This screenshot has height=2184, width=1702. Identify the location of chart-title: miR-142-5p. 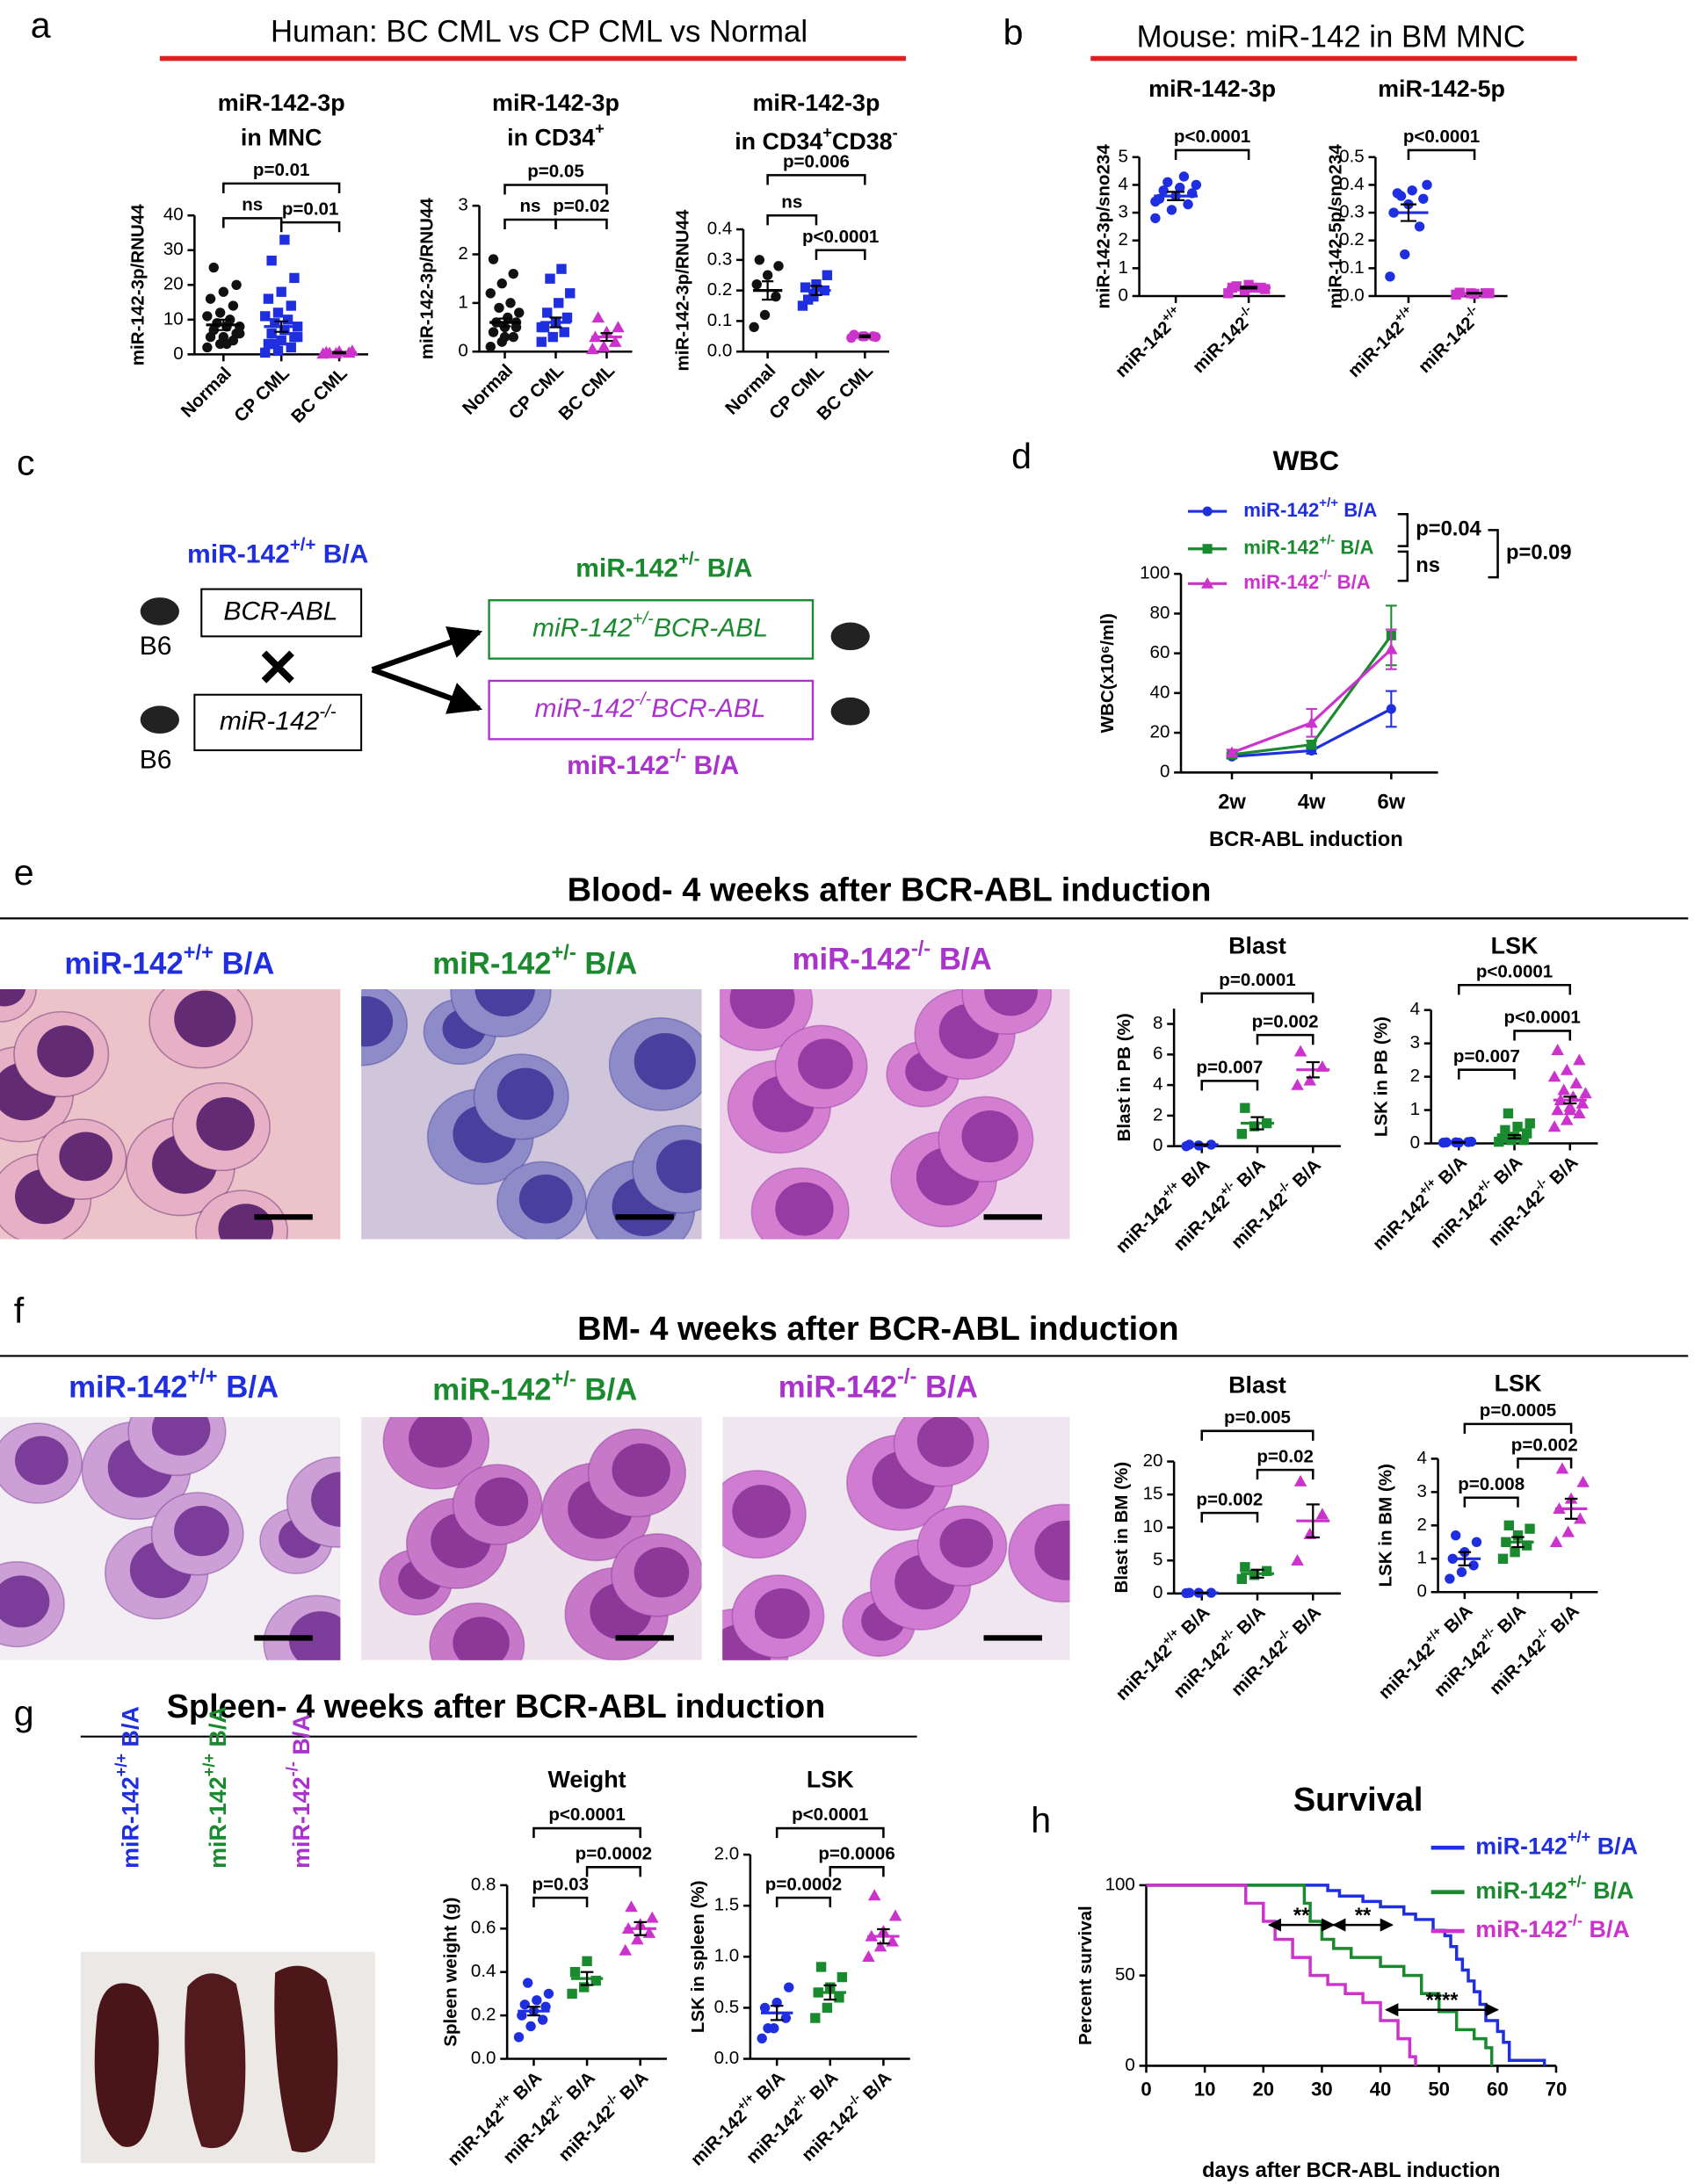
(1441, 89).